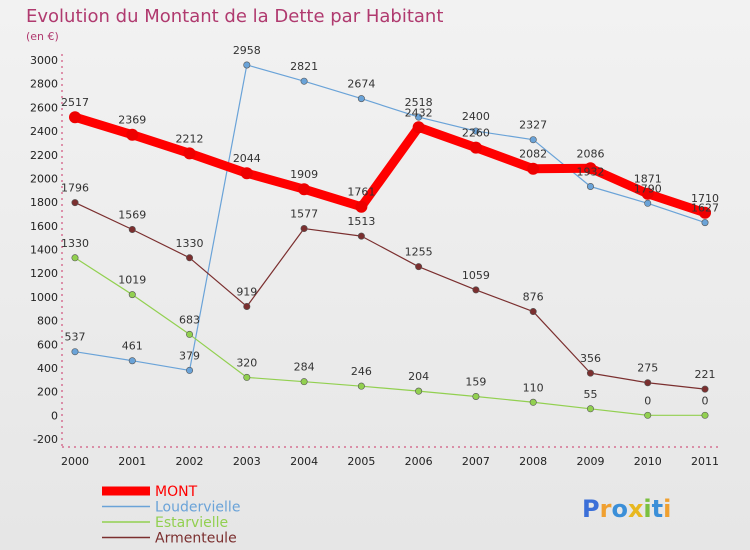 The width and height of the screenshot is (750, 550). I want to click on data-label: 356, so click(590, 358).